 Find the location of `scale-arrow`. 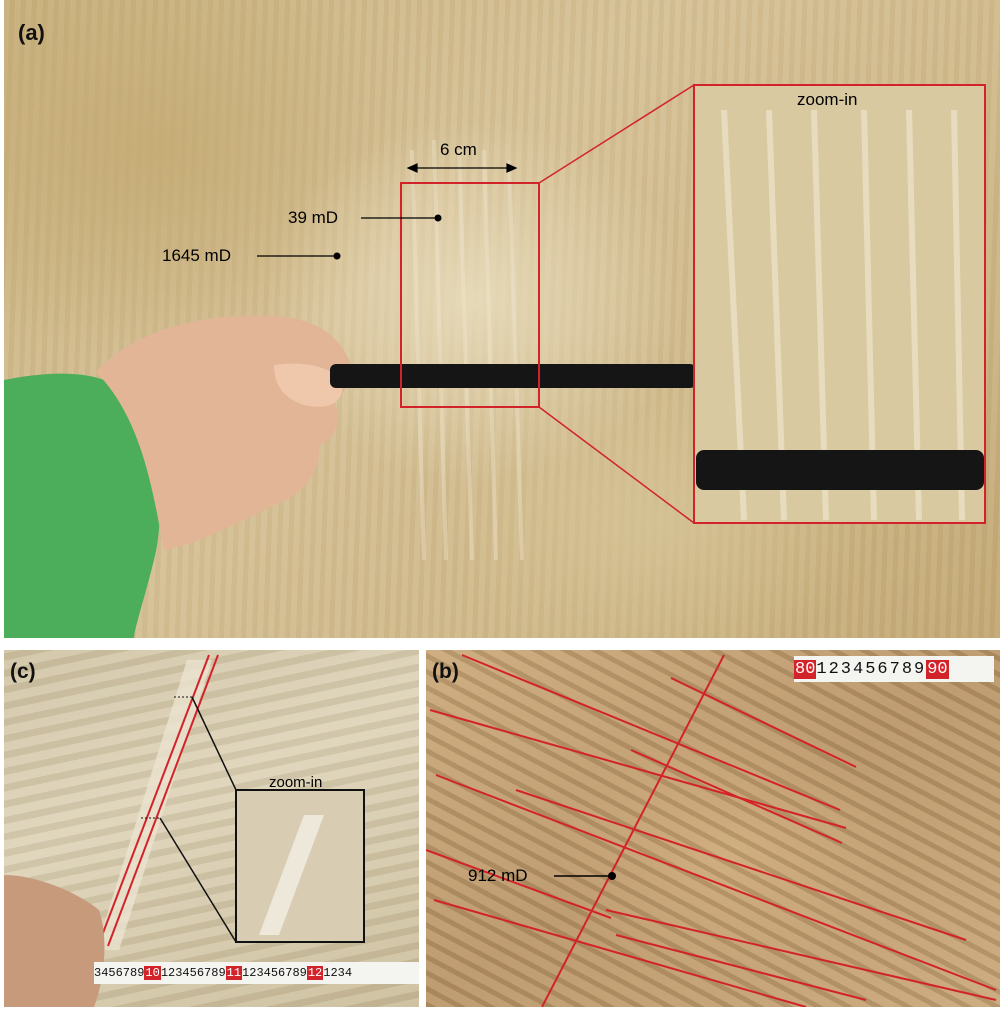

scale-arrow is located at coordinates (462, 168).